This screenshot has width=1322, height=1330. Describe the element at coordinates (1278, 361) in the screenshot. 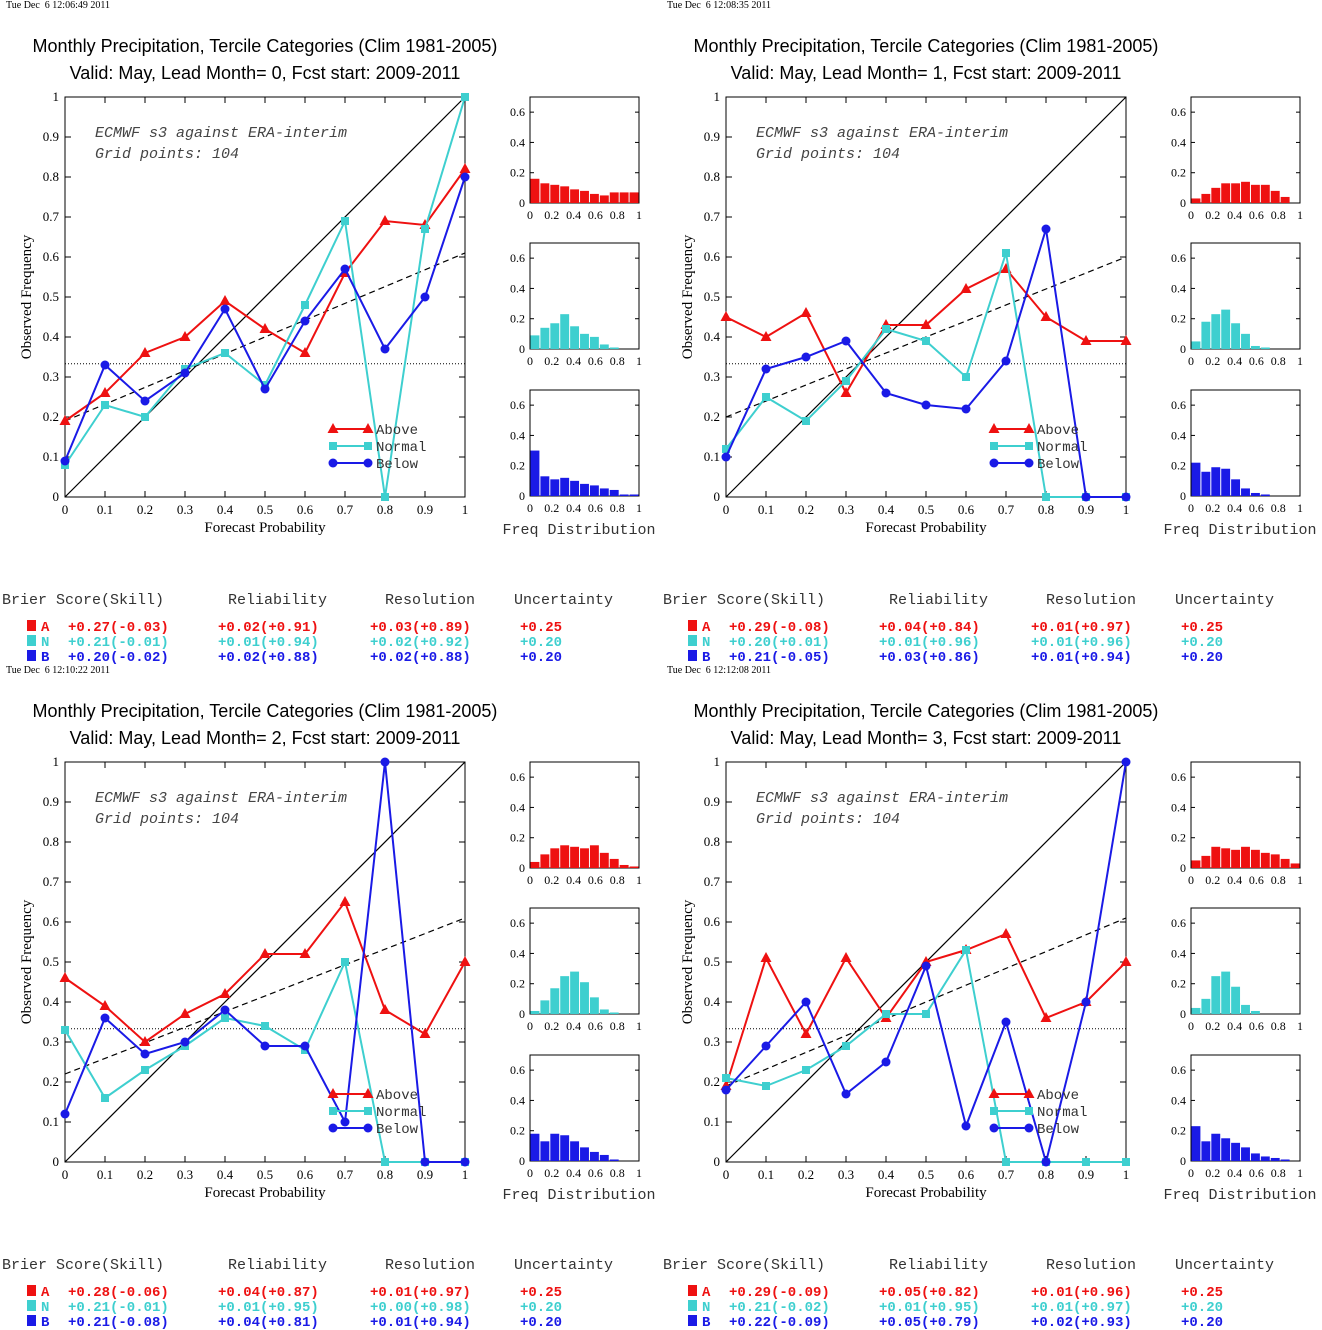

I see `hist-x-tick-label: 0.8` at that location.